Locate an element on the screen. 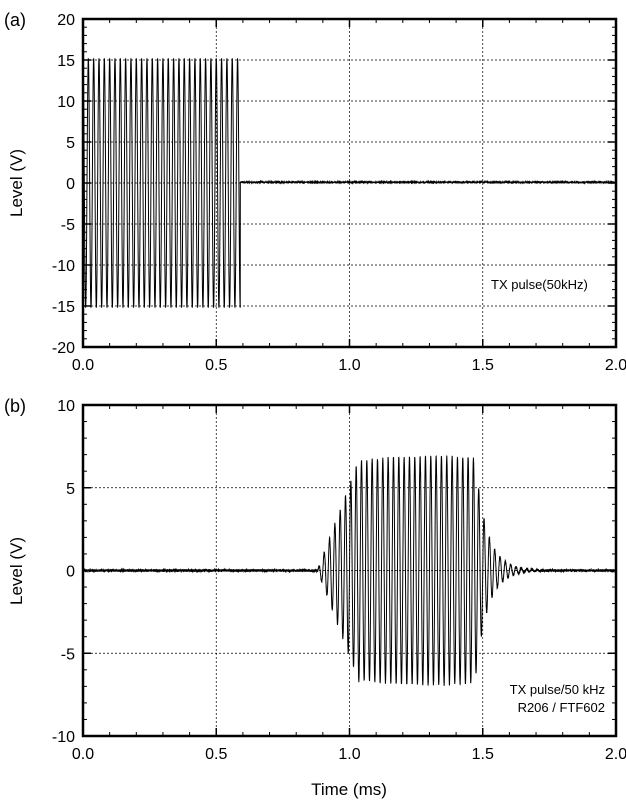 The image size is (626, 802). annotation-b-line2: R206 / FTF602 is located at coordinates (561, 707).